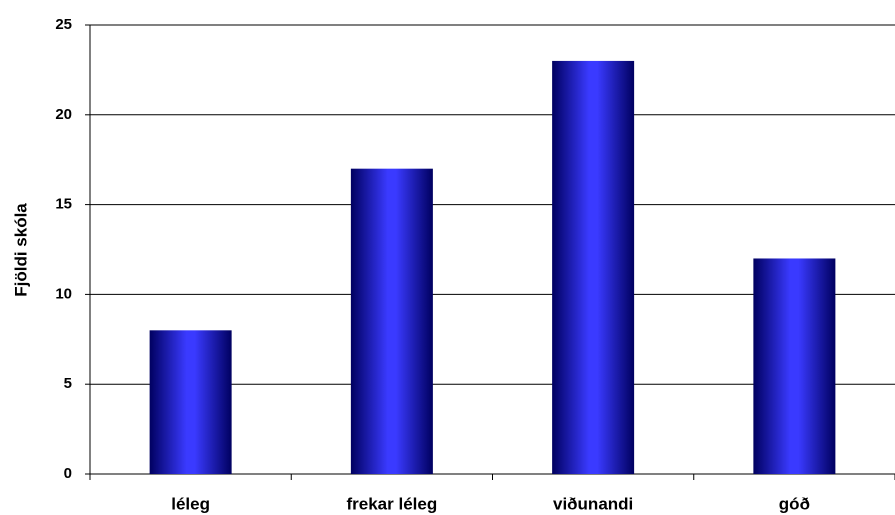  What do you see at coordinates (63, 204) in the screenshot?
I see `y-tick-label: 15` at bounding box center [63, 204].